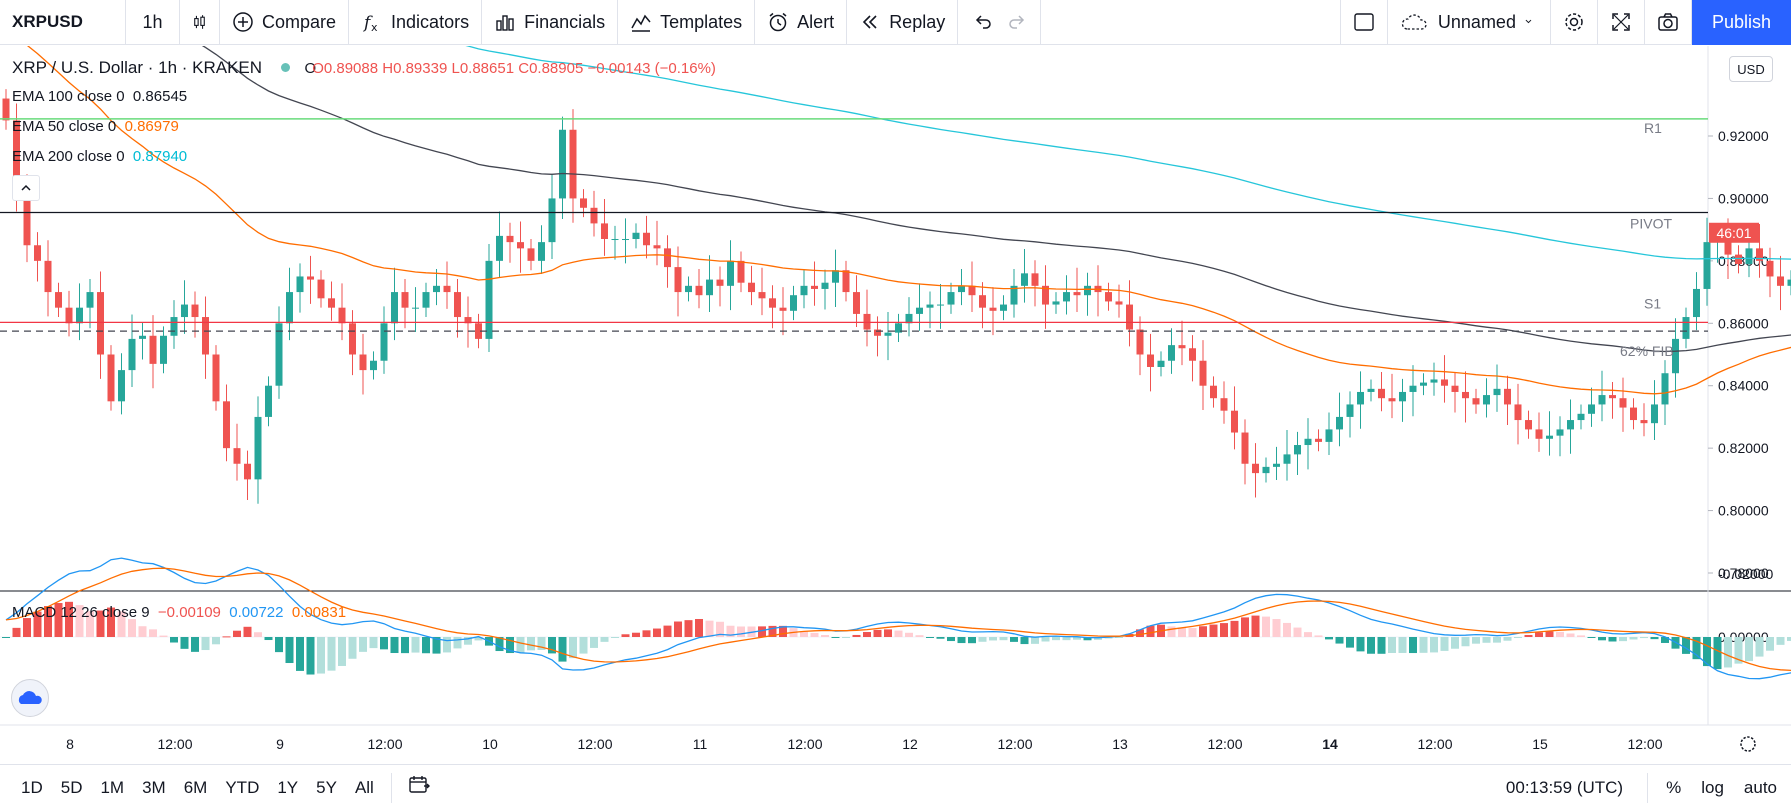  What do you see at coordinates (1476, 21) in the screenshot?
I see `layout-name-label: Unnamed` at bounding box center [1476, 21].